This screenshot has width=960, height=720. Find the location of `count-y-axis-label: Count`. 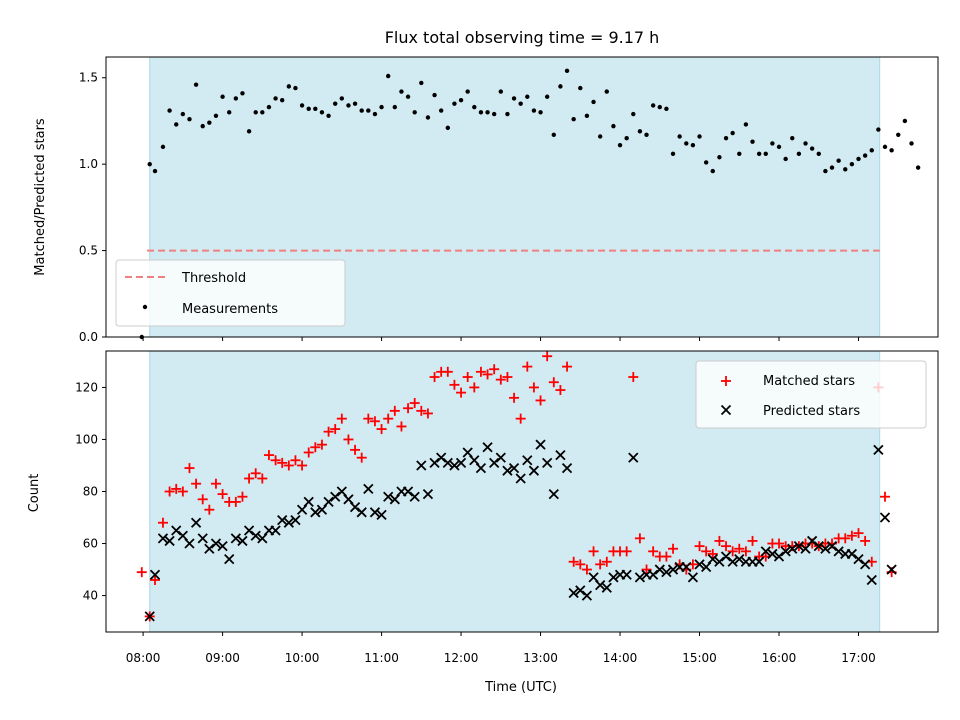

count-y-axis-label: Count is located at coordinates (34, 493).